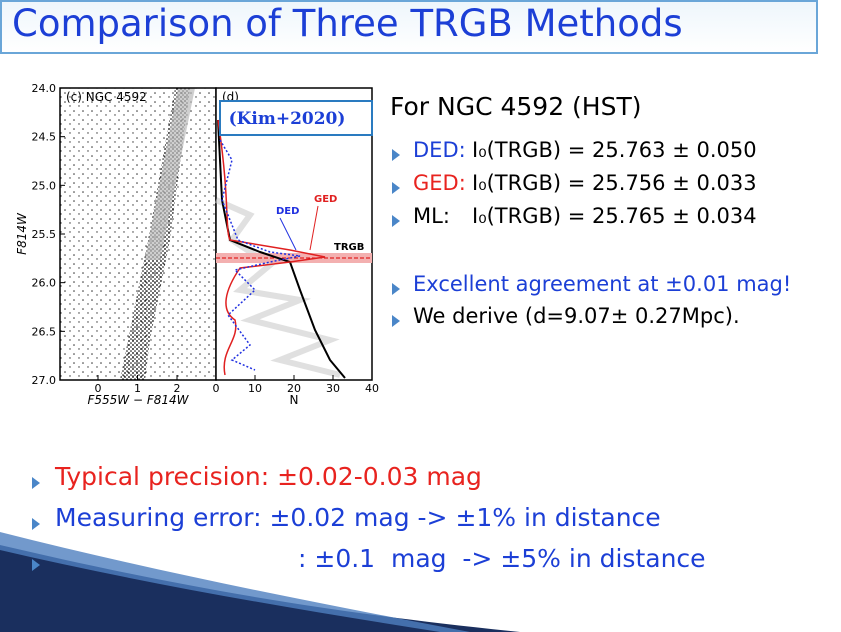 The height and width of the screenshot is (632, 841). I want to click on result-value: I₀(TRGB) = 25.756 ± 0.033, so click(614, 183).